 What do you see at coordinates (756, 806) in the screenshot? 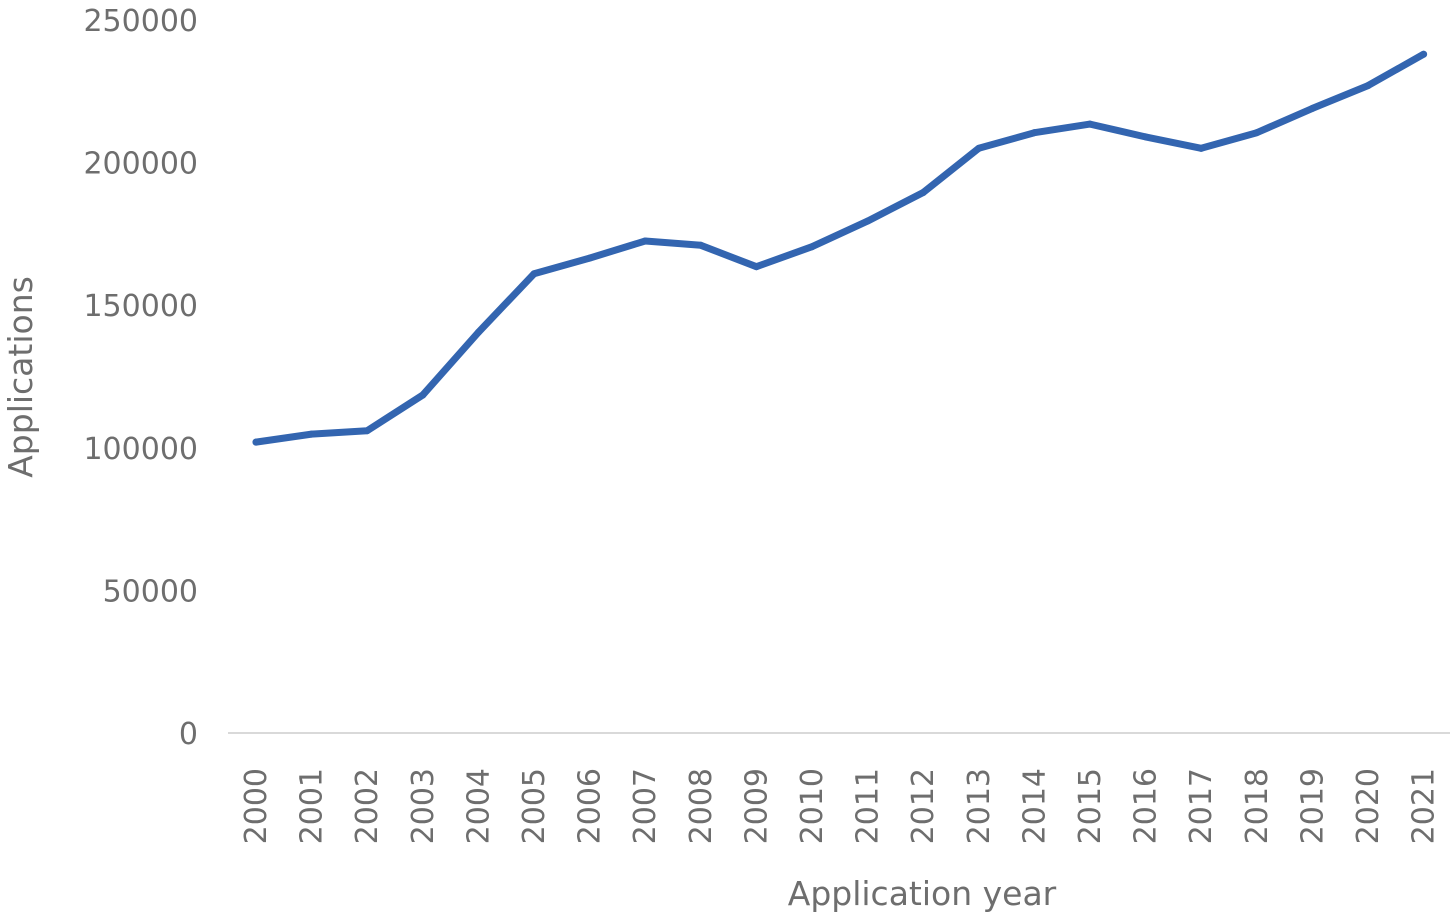
I see `x-tick-label: 2009` at bounding box center [756, 806].